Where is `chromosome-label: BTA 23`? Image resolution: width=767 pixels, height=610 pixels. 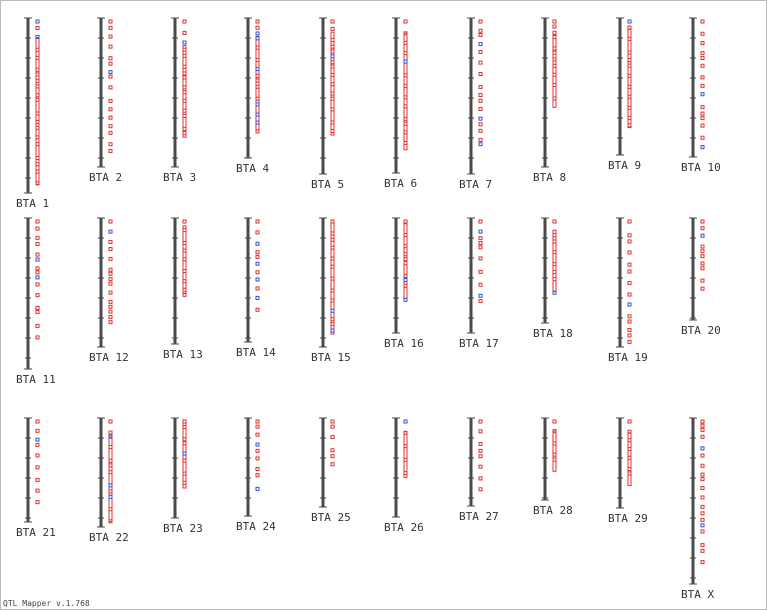
chromosome-label: BTA 23 is located at coordinates (183, 528).